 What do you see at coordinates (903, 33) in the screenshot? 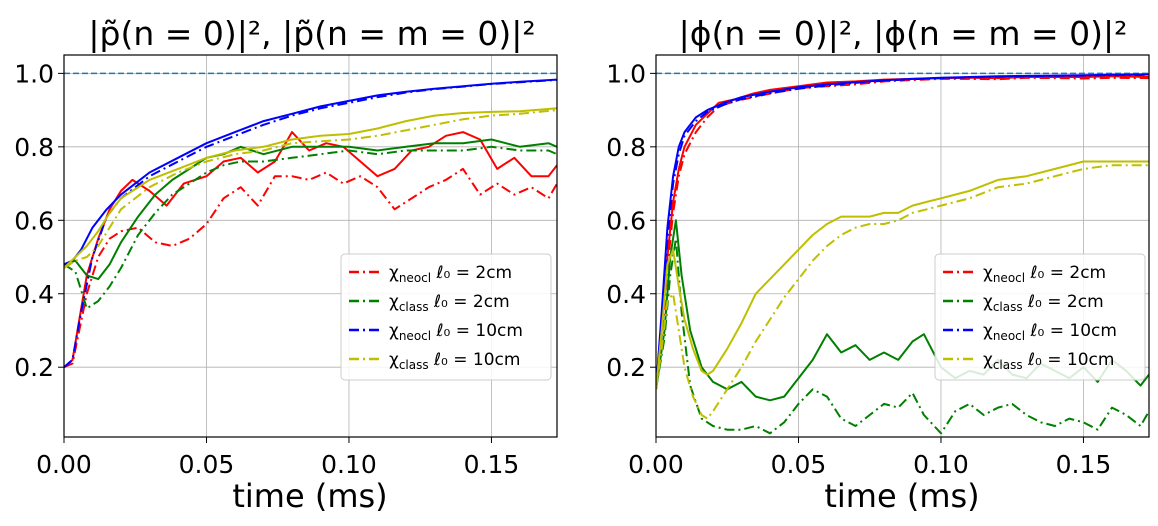
I see `chart-title: |ϕ(n = 0)|², |ϕ(n = m = 0)|²` at bounding box center [903, 33].